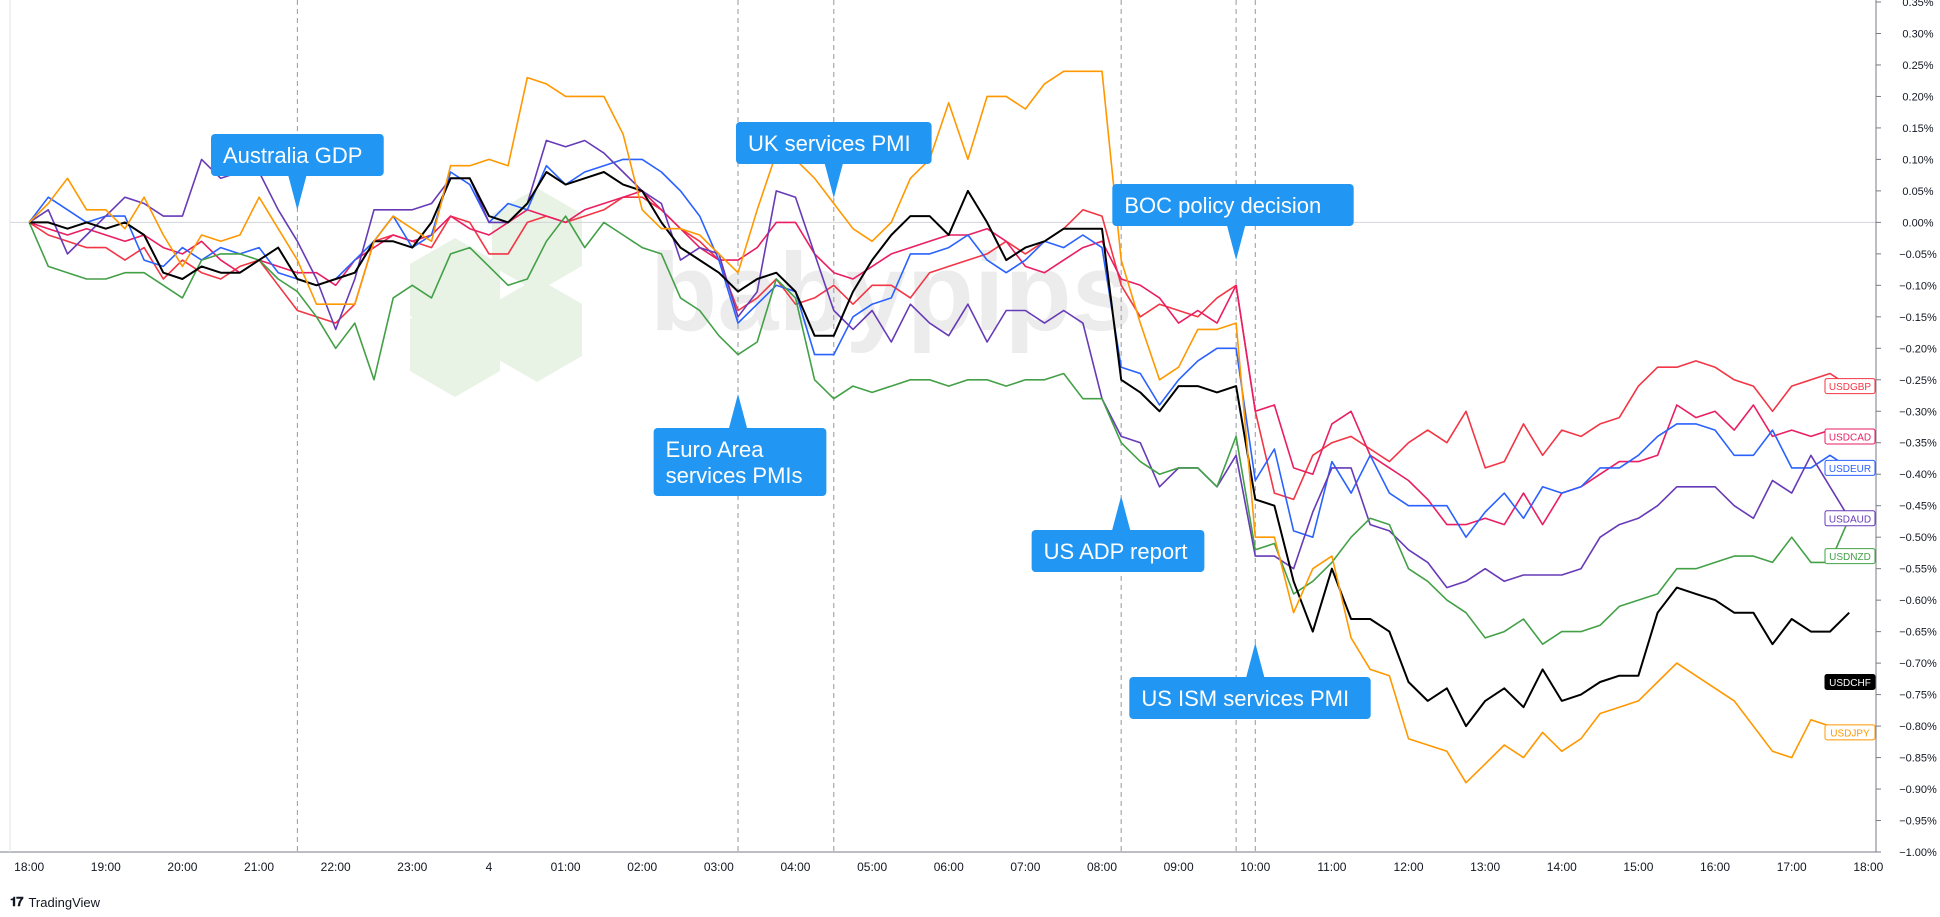 The width and height of the screenshot is (1940, 917). I want to click on y-tick-label: 0.10%, so click(1917, 160).